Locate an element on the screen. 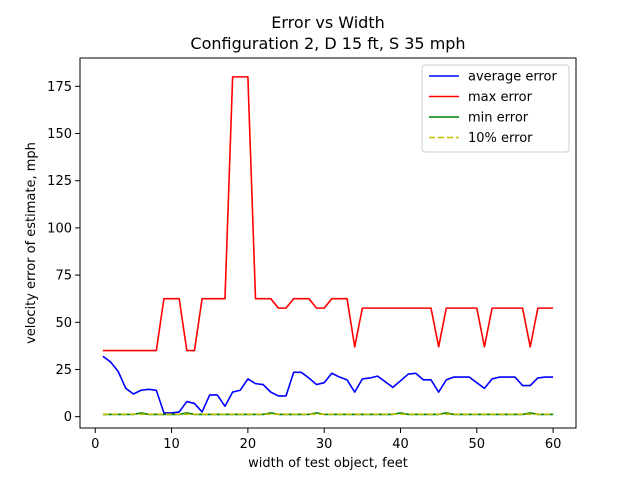 This screenshot has width=640, height=480. x-axis-label: width of test object, feet is located at coordinates (328, 463).